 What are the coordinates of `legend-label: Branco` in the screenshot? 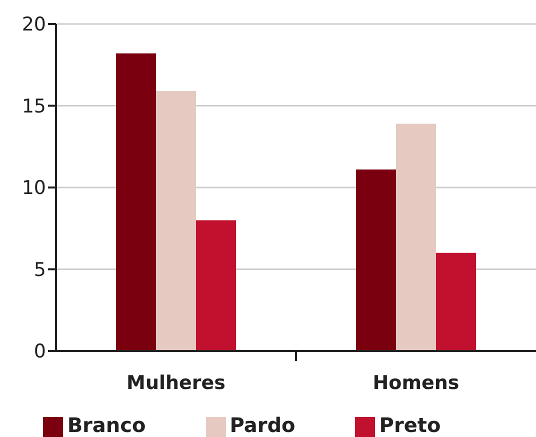 It's located at (106, 425).